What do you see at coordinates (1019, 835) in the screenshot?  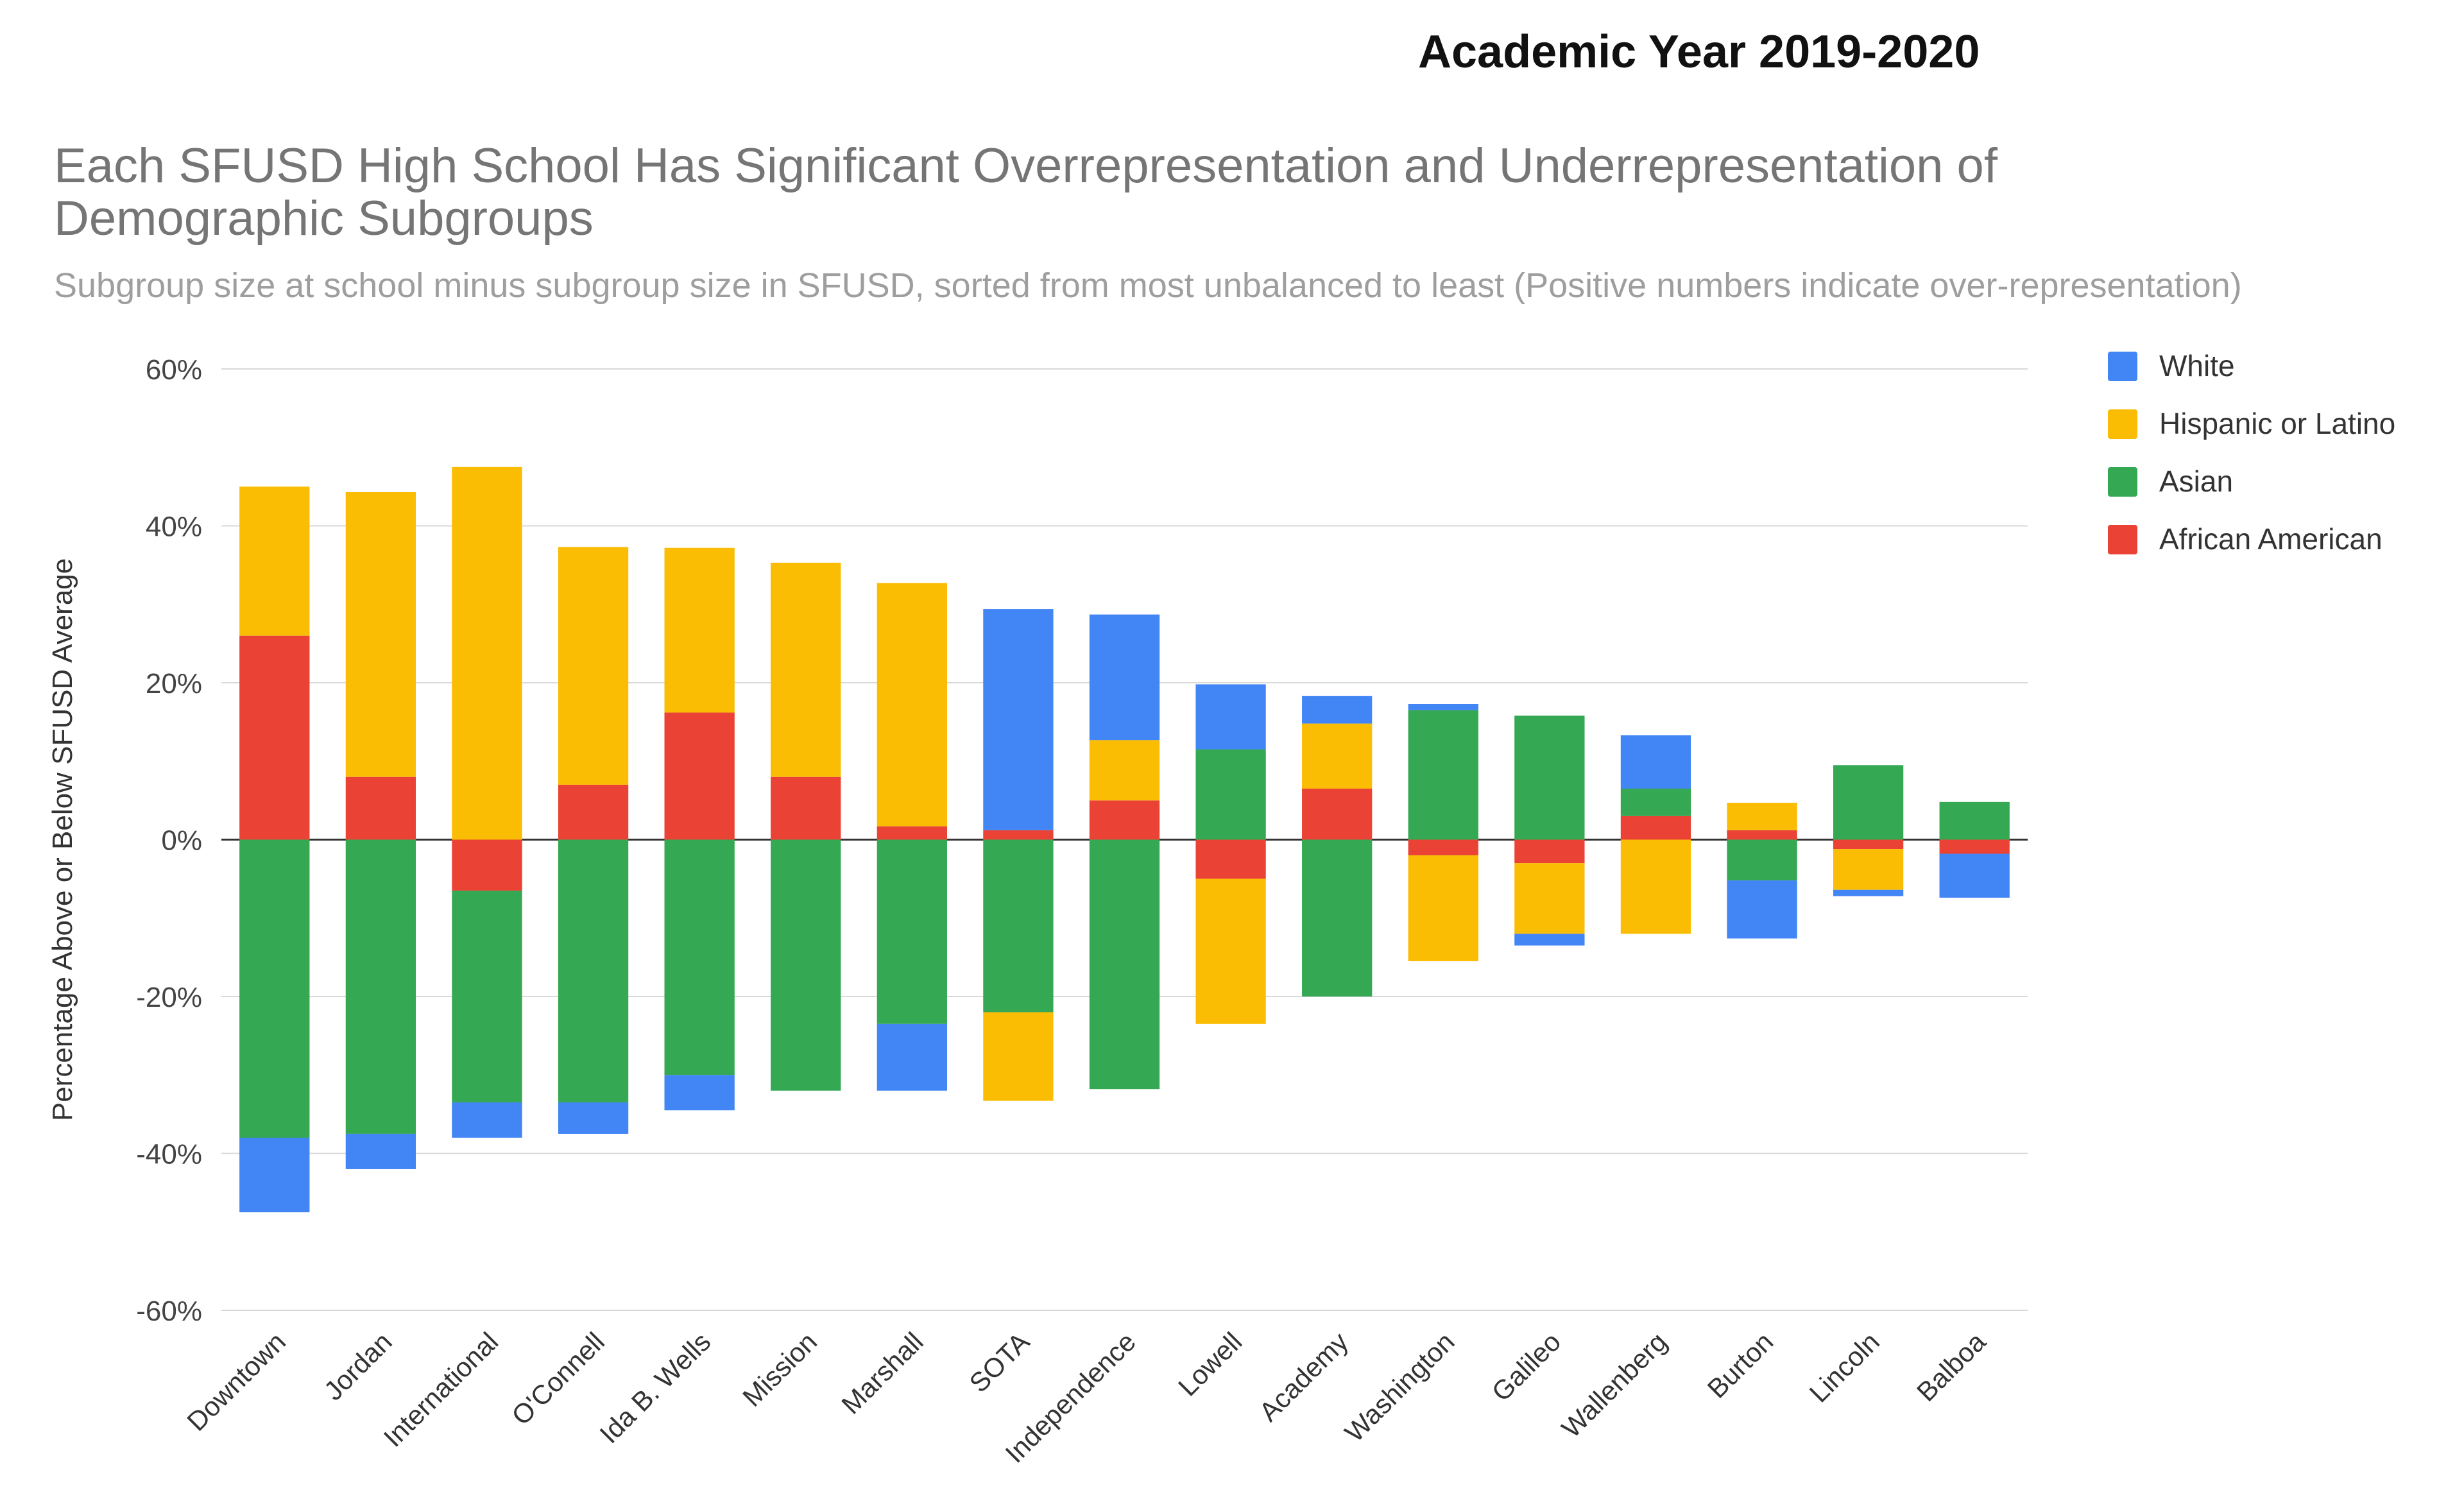 I see `bar-sota-african-american` at bounding box center [1019, 835].